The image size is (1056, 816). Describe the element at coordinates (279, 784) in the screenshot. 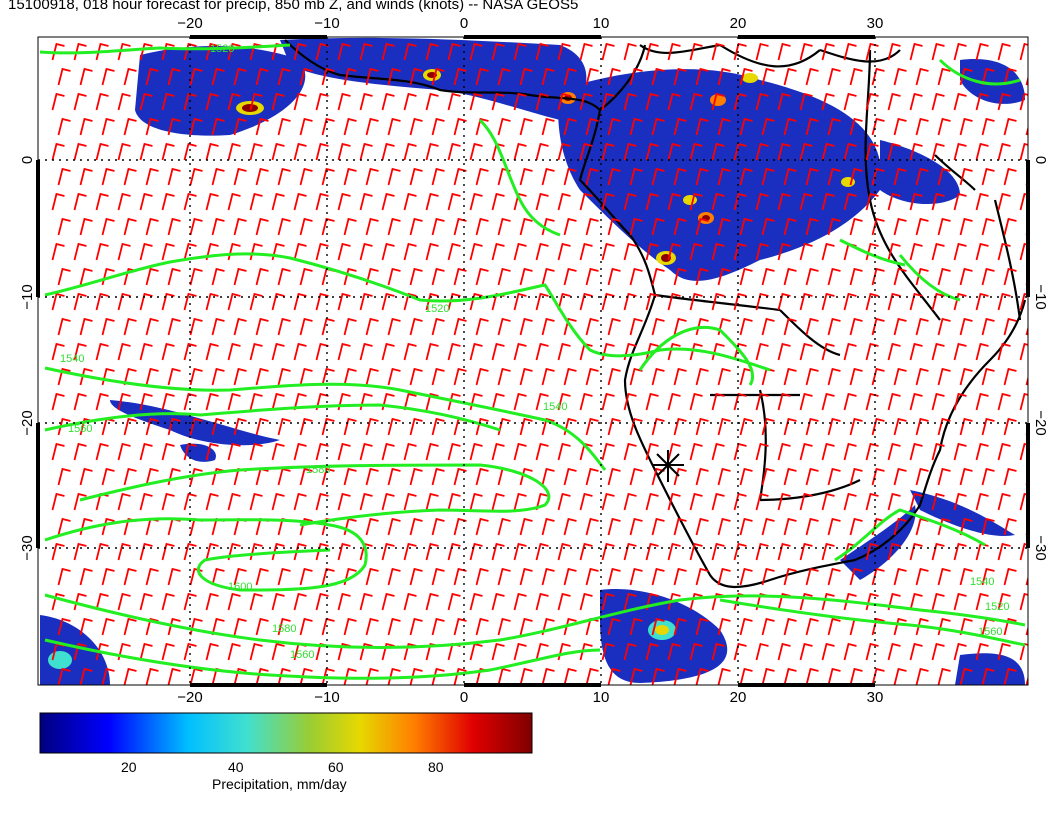

I see `colorbar-label: Precipitation, mm/day` at that location.